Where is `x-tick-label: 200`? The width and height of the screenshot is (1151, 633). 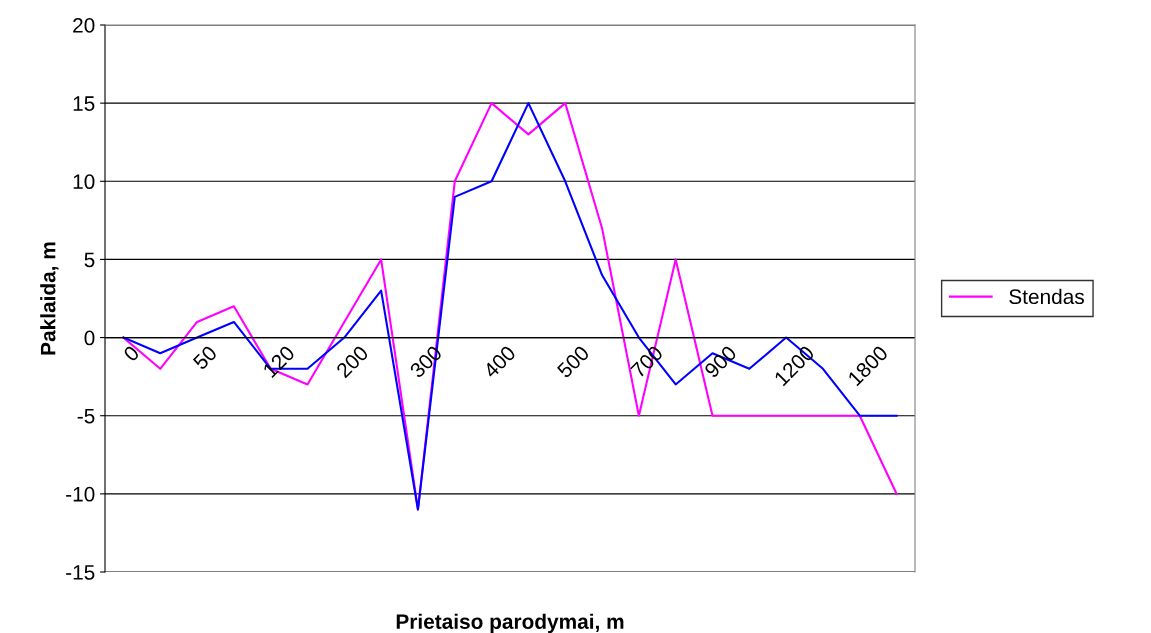 x-tick-label: 200 is located at coordinates (352, 361).